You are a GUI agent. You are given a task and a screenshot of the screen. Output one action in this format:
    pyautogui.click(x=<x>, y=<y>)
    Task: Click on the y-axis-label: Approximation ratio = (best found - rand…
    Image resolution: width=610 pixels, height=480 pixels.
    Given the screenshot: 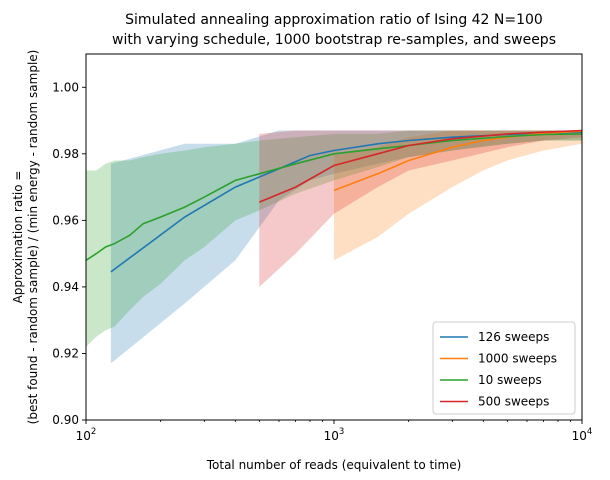 What is the action you would take?
    pyautogui.click(x=25, y=237)
    